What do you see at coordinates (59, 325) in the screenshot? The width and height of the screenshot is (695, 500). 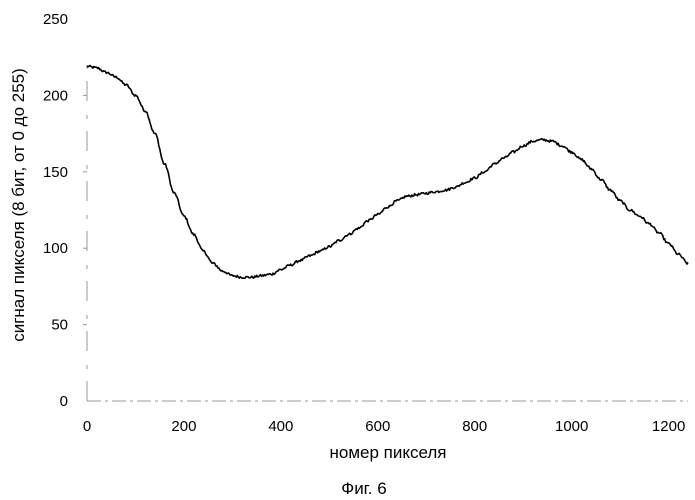 I see `y-tick-label: 50` at bounding box center [59, 325].